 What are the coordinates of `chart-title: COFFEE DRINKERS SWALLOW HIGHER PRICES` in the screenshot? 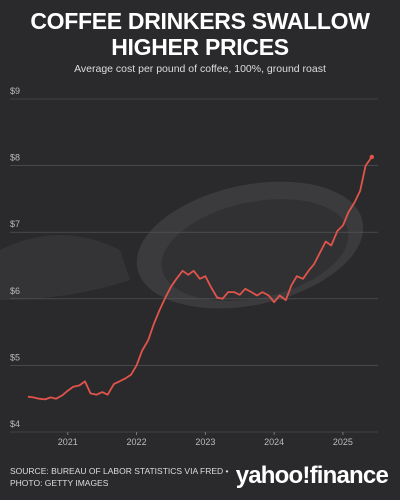 It's located at (200, 34).